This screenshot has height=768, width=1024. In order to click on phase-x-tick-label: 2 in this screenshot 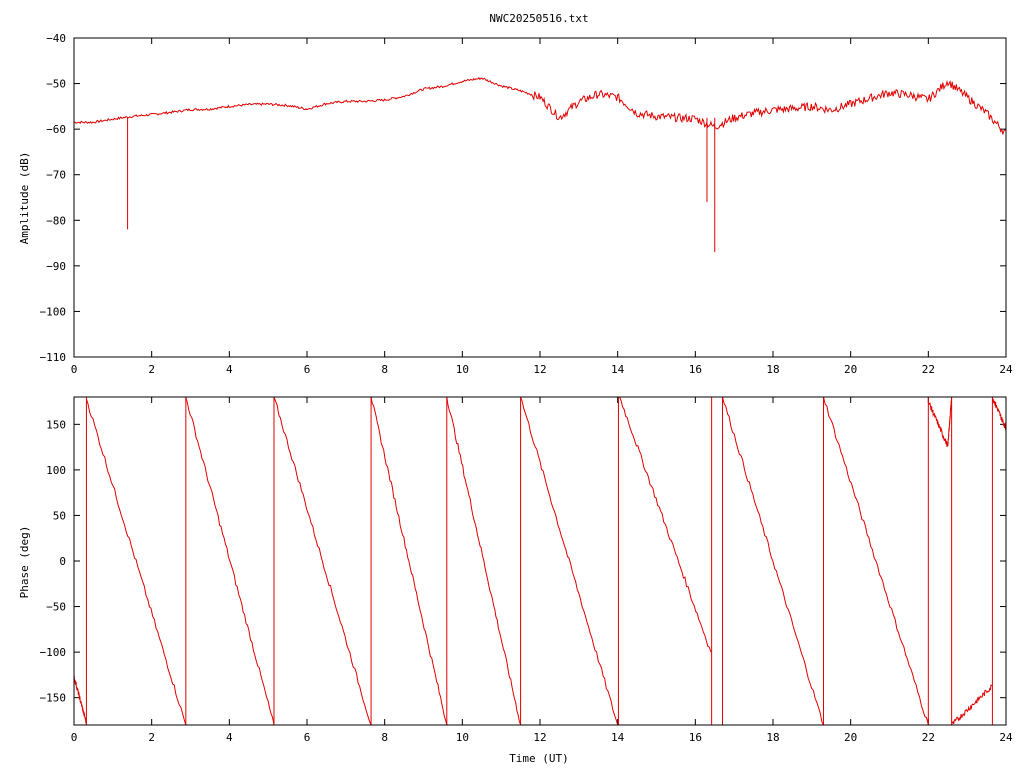, I will do `click(151, 737)`.